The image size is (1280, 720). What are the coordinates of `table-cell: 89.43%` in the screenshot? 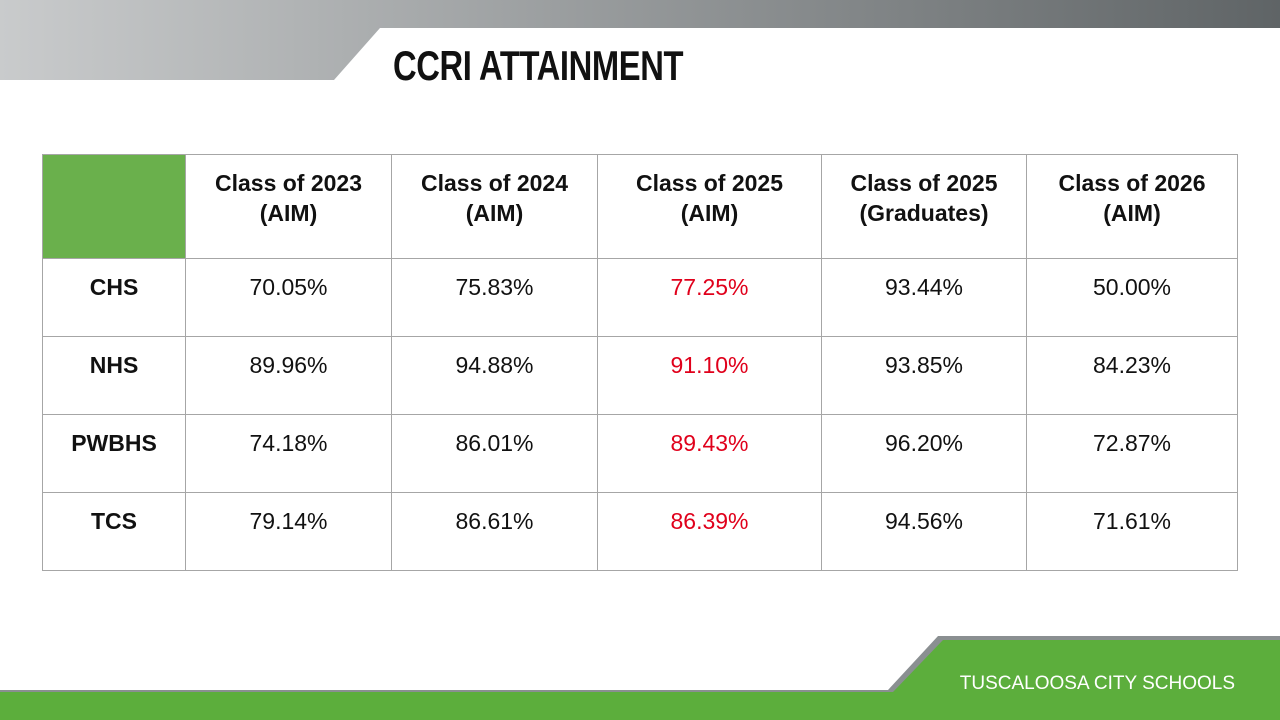 It's located at (709, 453).